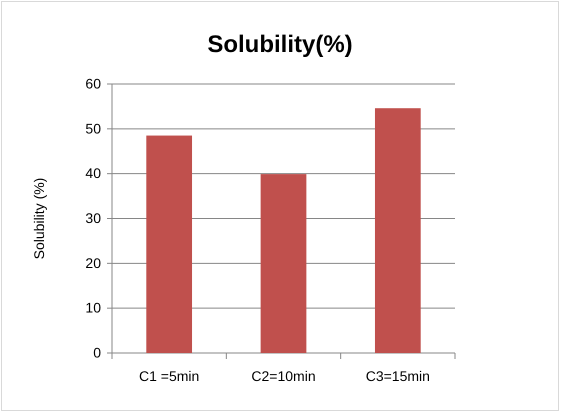  I want to click on y-tick-label: 40, so click(93, 173).